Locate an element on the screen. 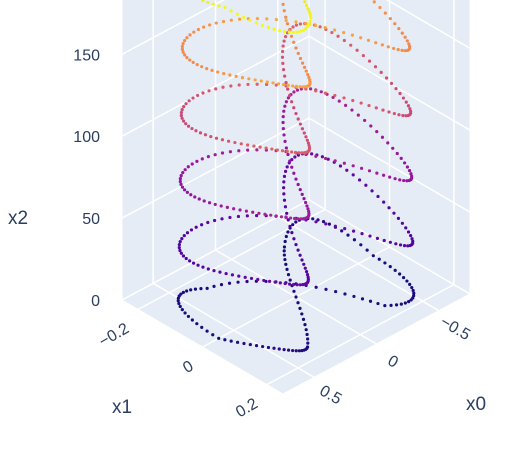 The width and height of the screenshot is (522, 466). x0-tick-label: 0 is located at coordinates (393, 362).